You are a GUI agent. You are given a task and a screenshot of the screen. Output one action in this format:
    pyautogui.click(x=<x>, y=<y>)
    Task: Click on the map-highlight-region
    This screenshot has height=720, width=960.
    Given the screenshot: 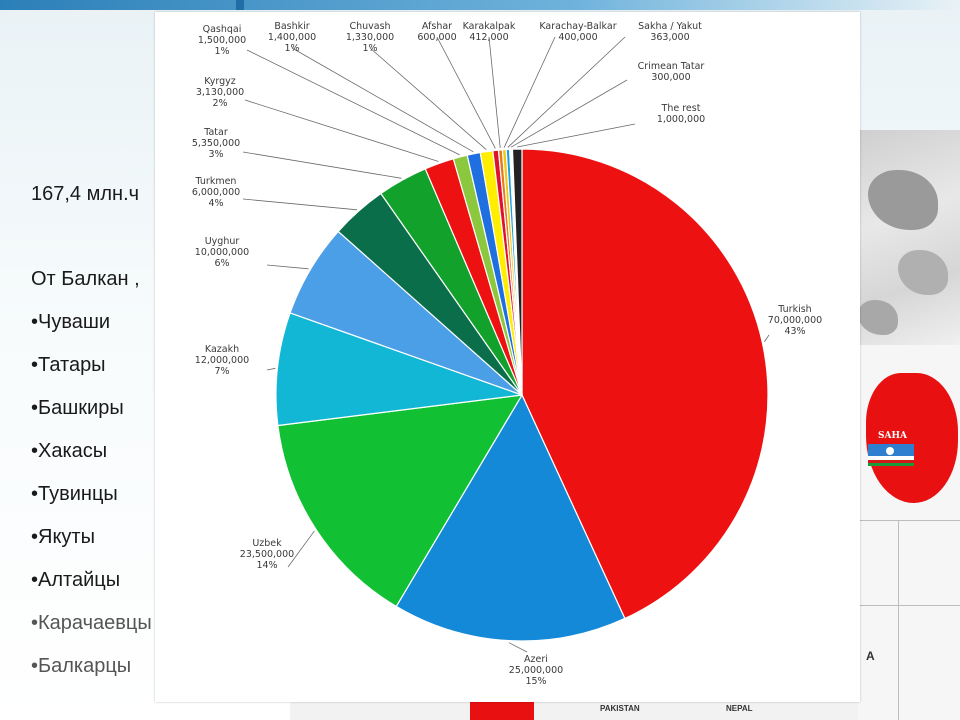 What is the action you would take?
    pyautogui.click(x=502, y=710)
    